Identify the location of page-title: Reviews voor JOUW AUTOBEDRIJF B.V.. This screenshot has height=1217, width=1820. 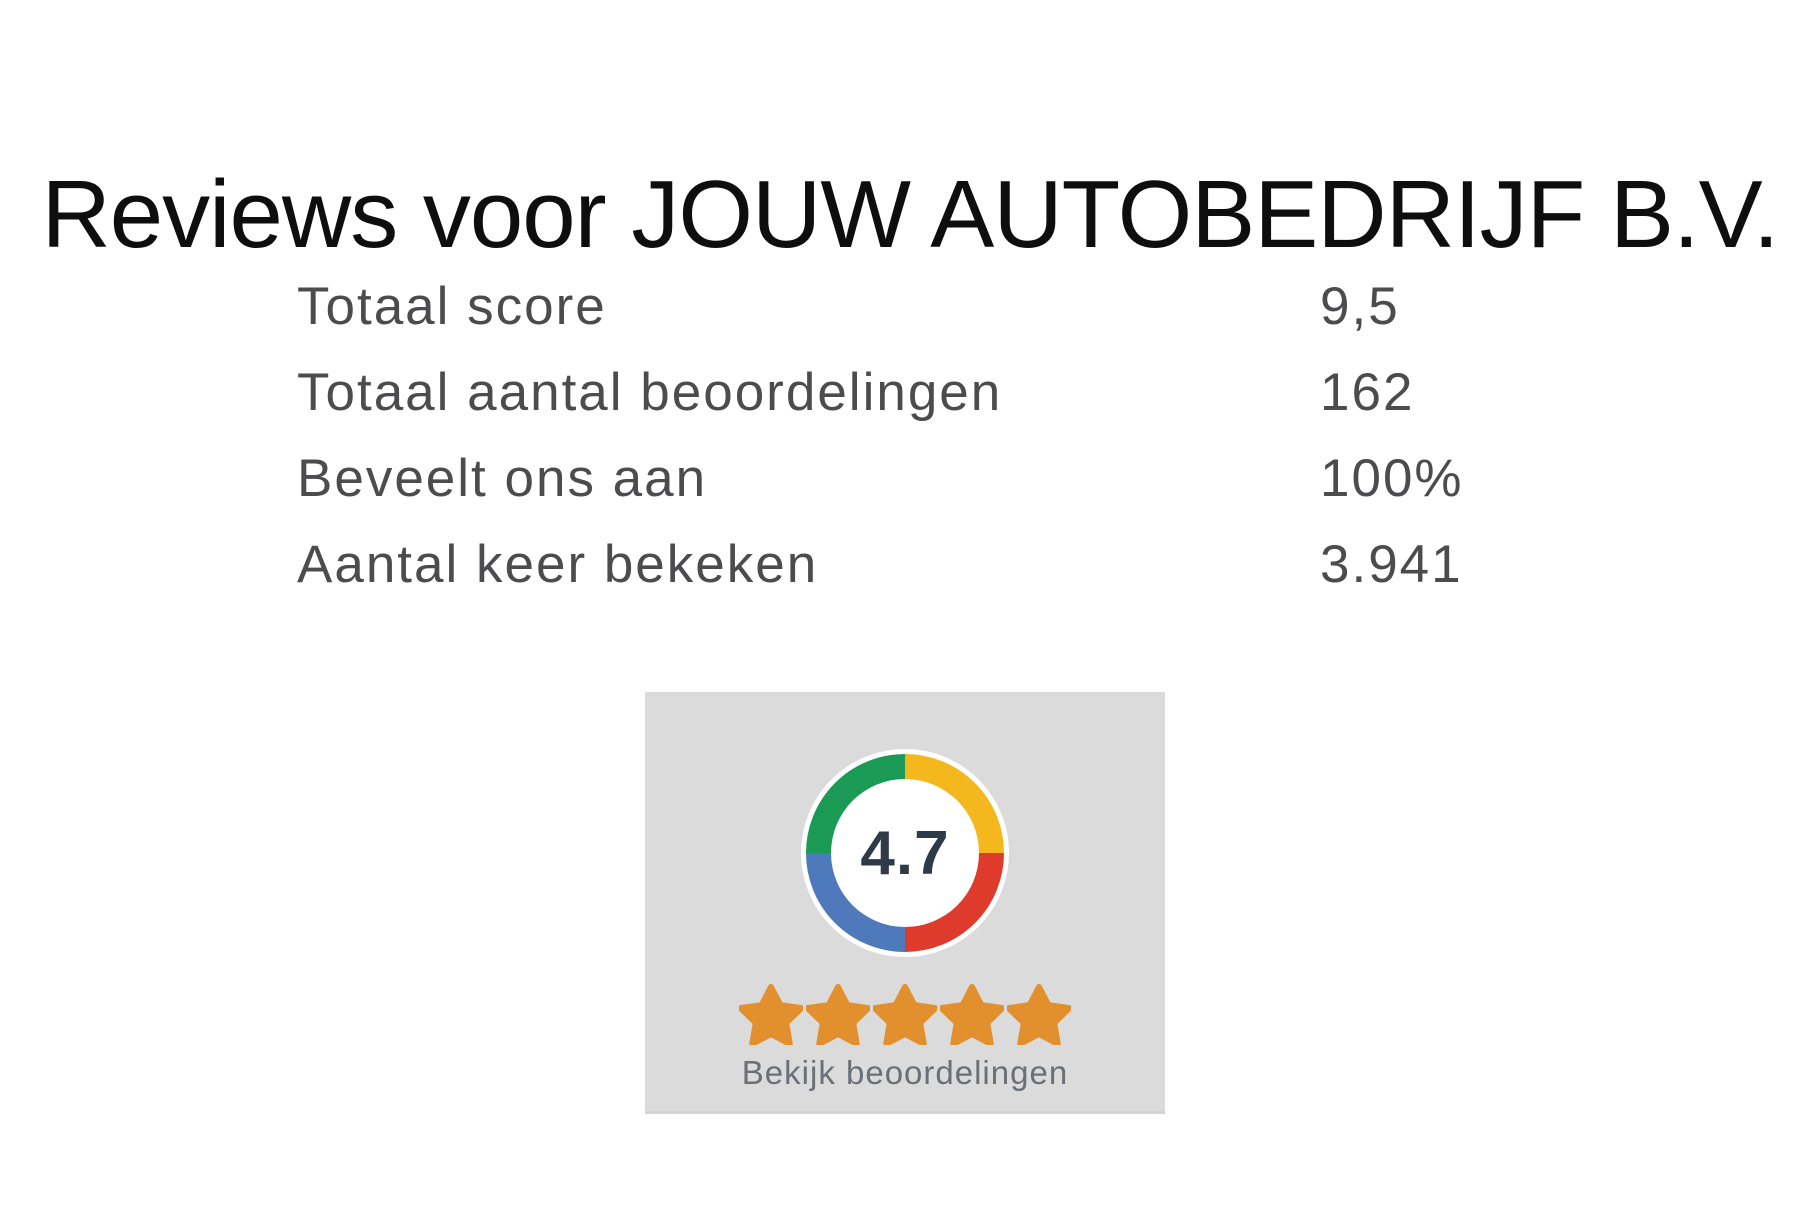
(910, 215).